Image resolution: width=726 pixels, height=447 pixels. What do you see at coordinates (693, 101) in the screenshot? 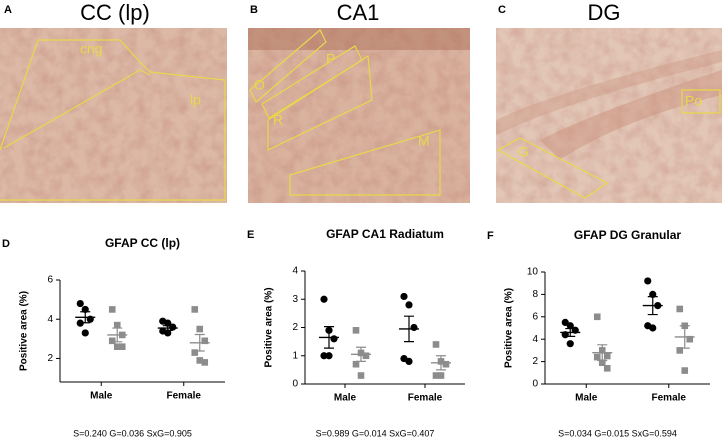
I see `region-label: Po` at bounding box center [693, 101].